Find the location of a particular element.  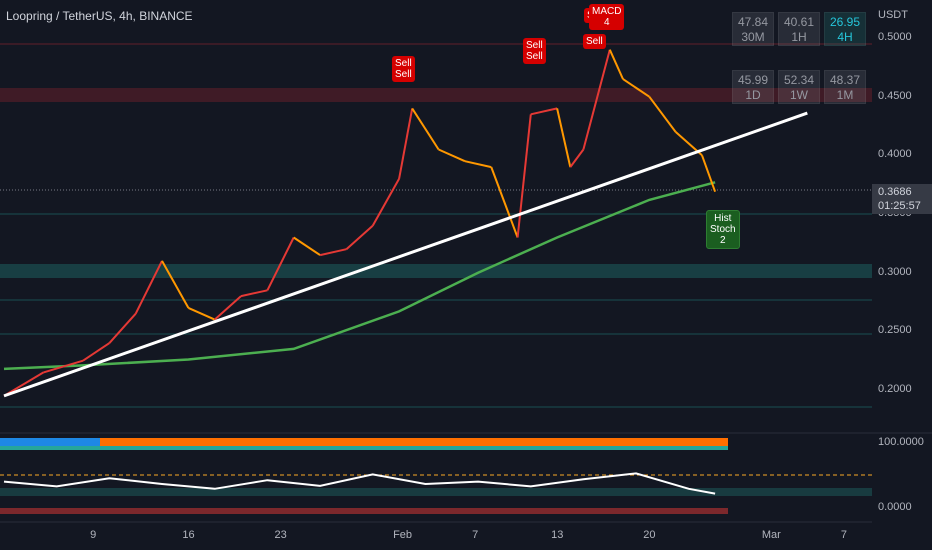

rsi-cell: 47.84 30M is located at coordinates (753, 29).